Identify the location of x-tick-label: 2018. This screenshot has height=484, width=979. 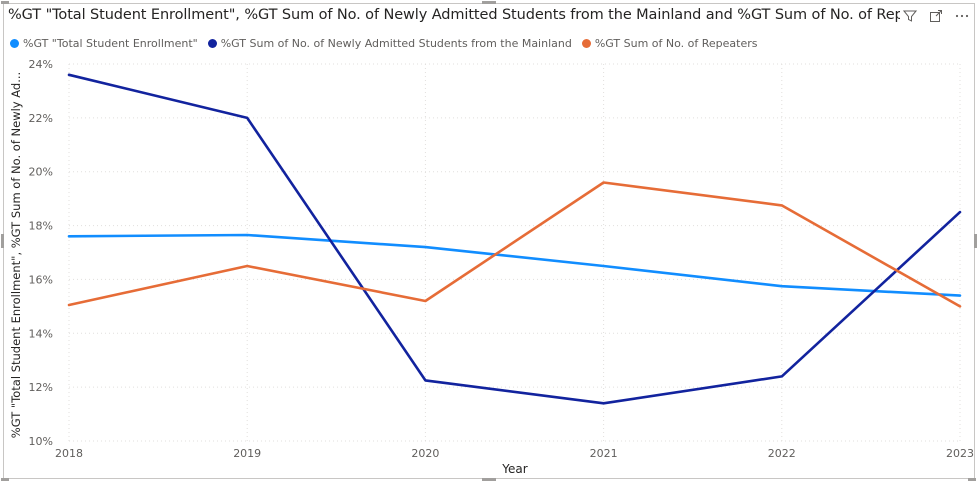
(69, 453).